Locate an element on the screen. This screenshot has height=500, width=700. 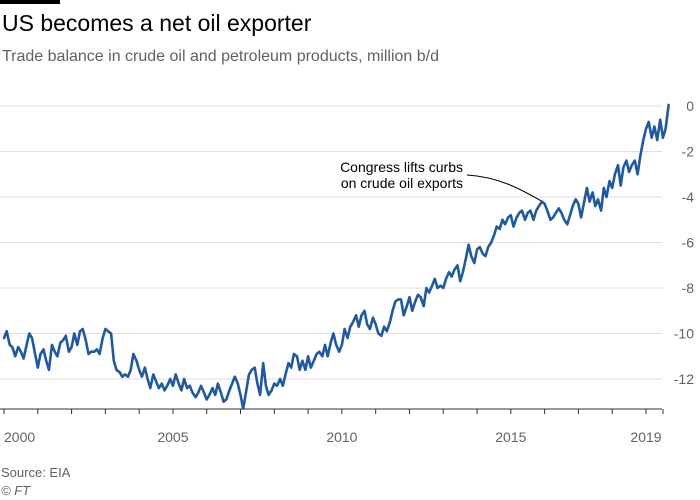
y-tick-label: -4 is located at coordinates (688, 197).